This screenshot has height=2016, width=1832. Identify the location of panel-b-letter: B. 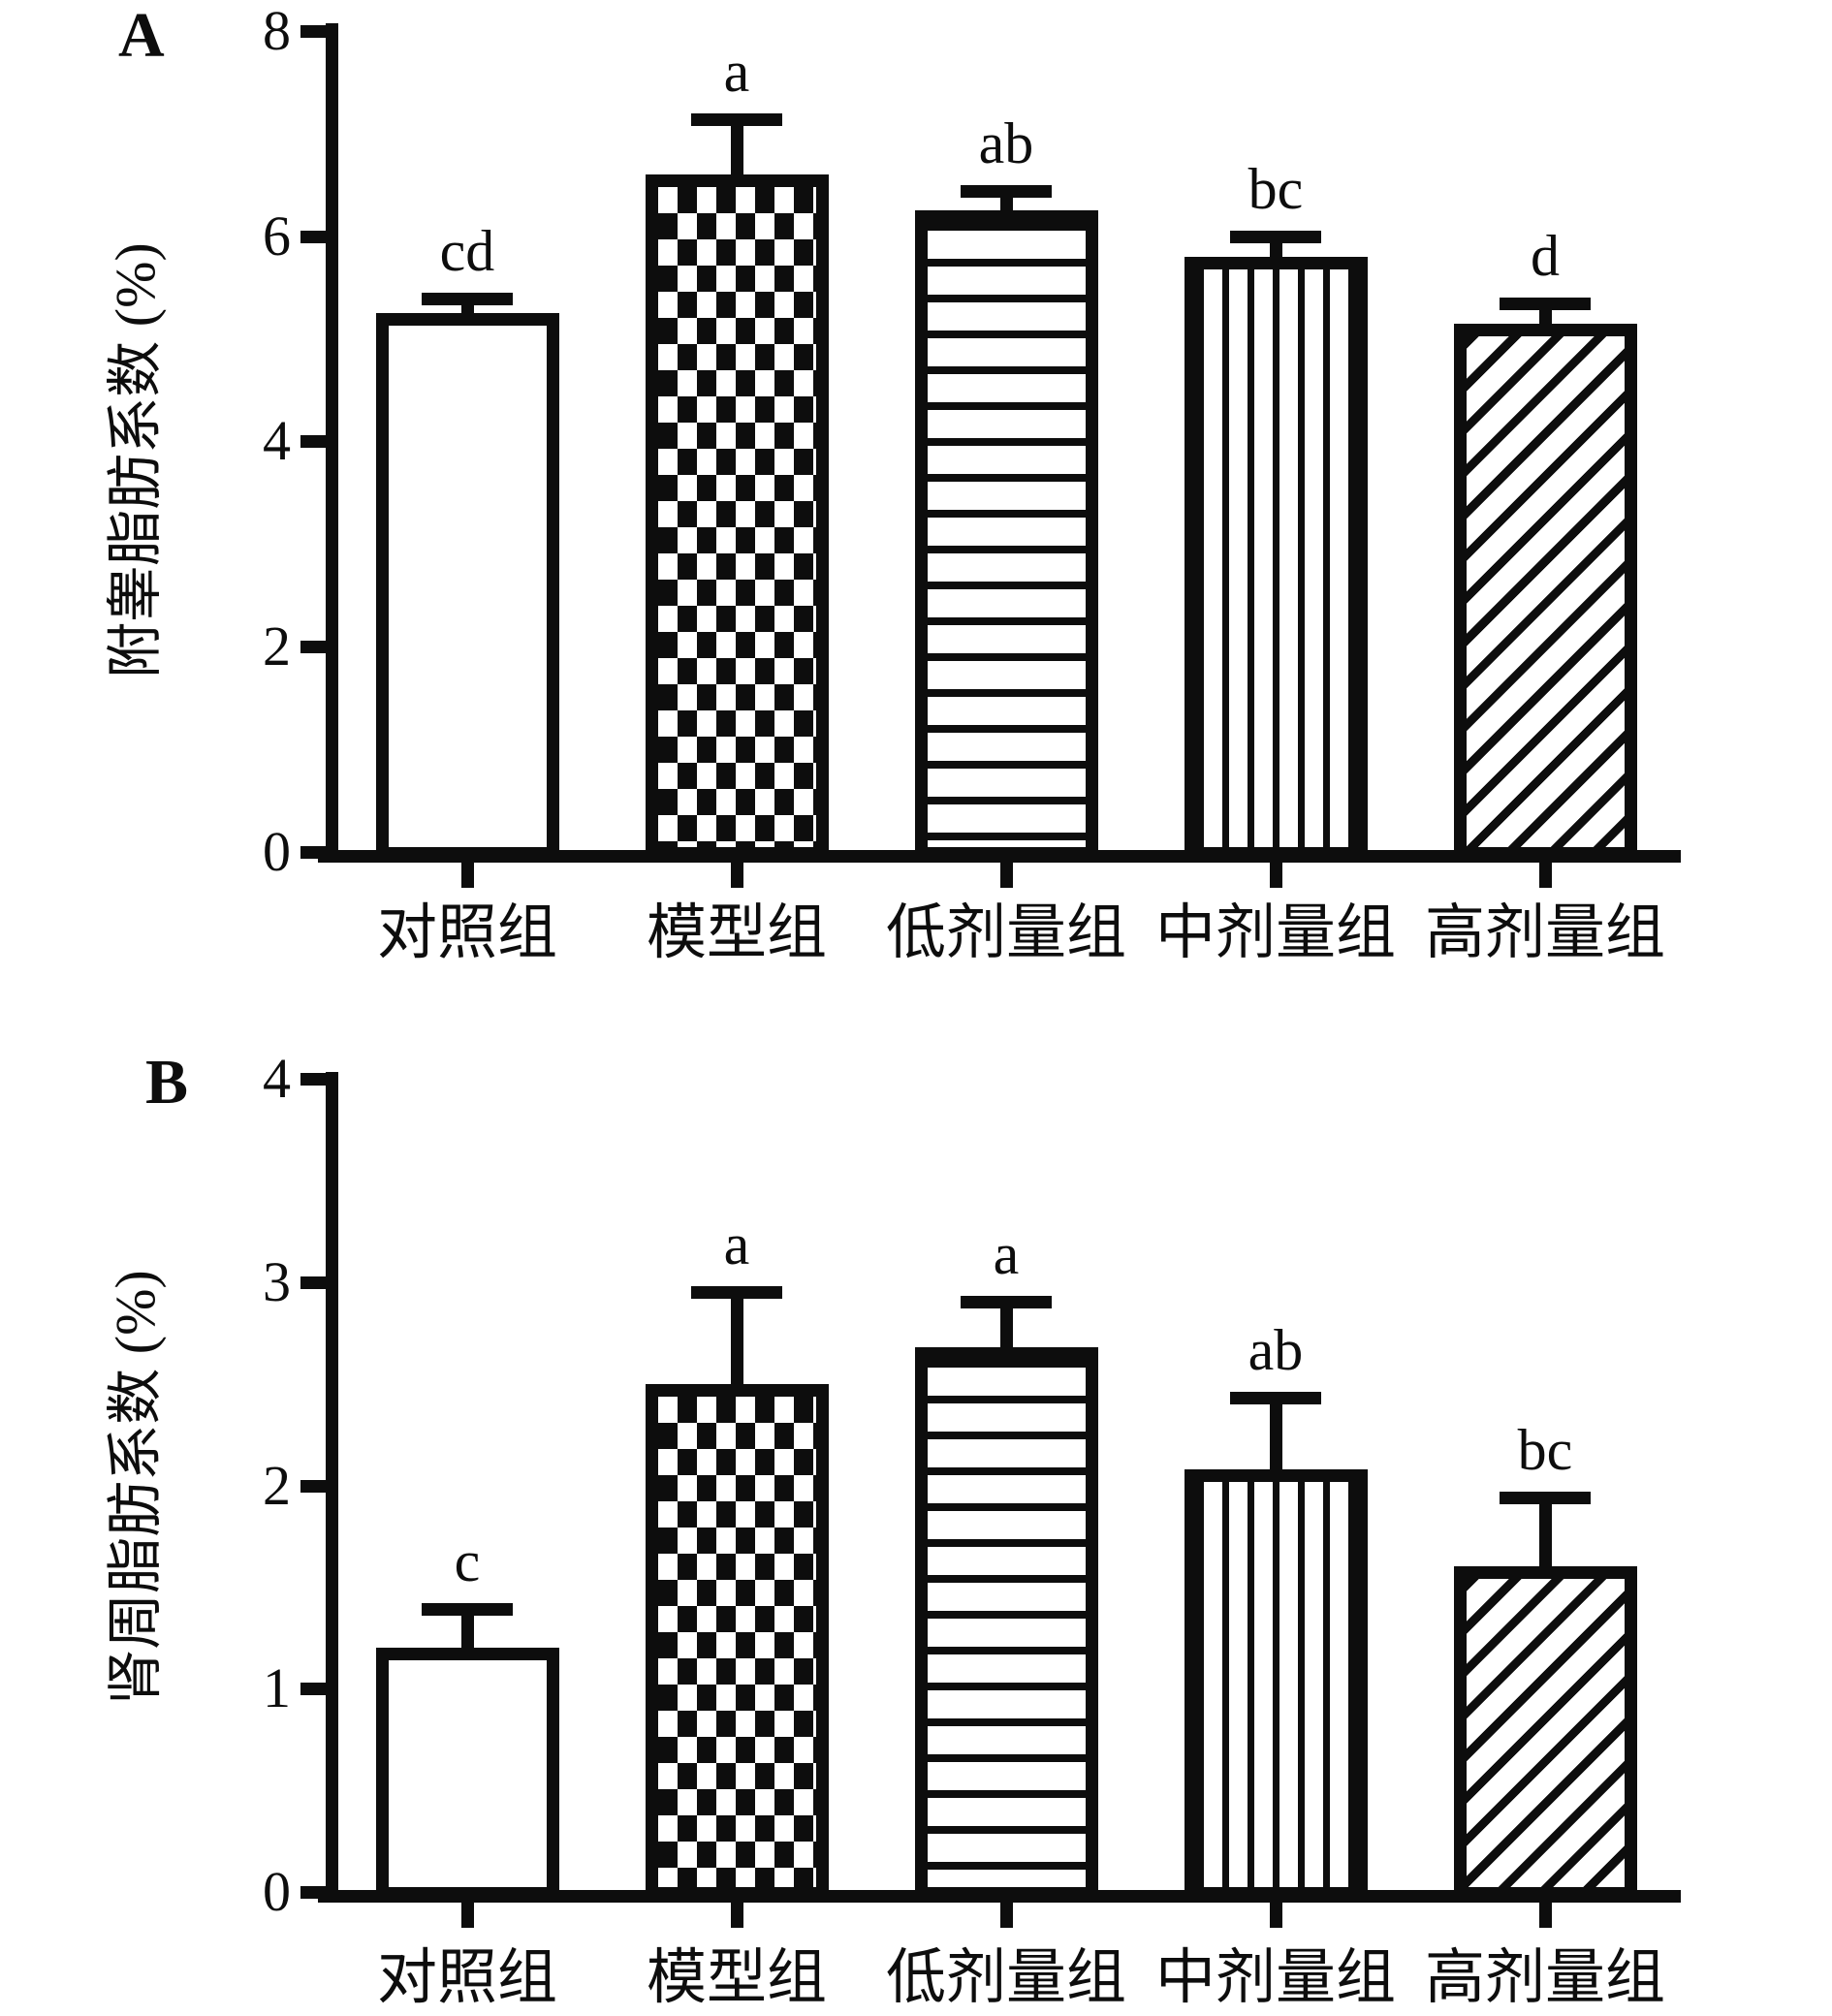
(167, 1083).